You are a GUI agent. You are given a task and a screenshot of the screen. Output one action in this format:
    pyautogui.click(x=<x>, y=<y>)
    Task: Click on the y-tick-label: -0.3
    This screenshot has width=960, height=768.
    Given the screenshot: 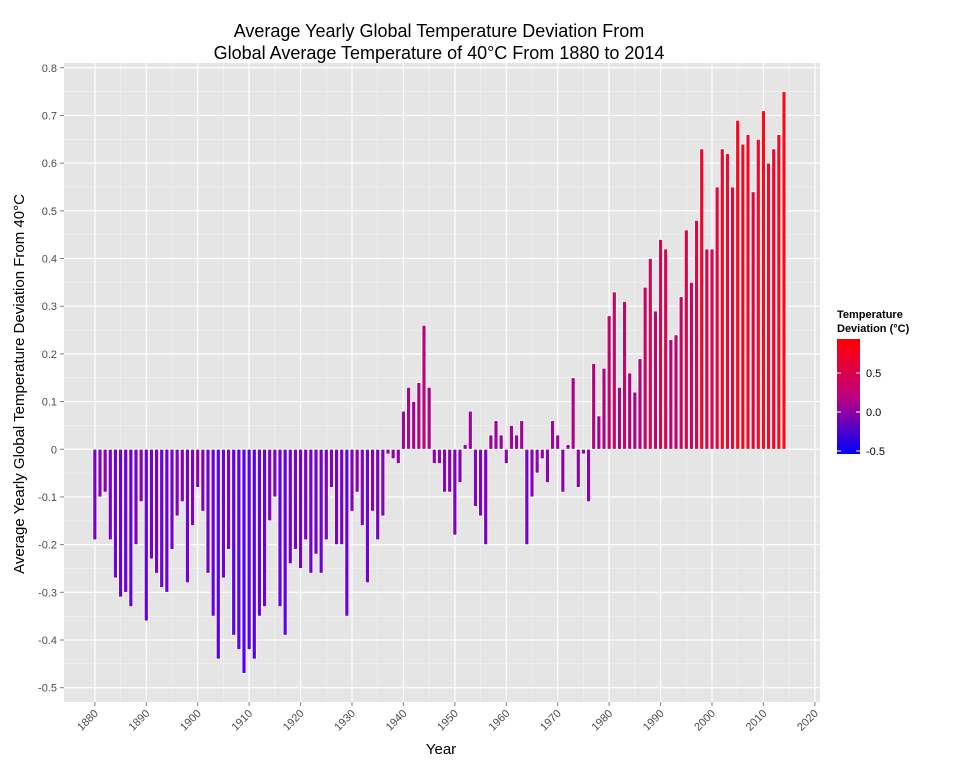 What is the action you would take?
    pyautogui.click(x=47, y=593)
    